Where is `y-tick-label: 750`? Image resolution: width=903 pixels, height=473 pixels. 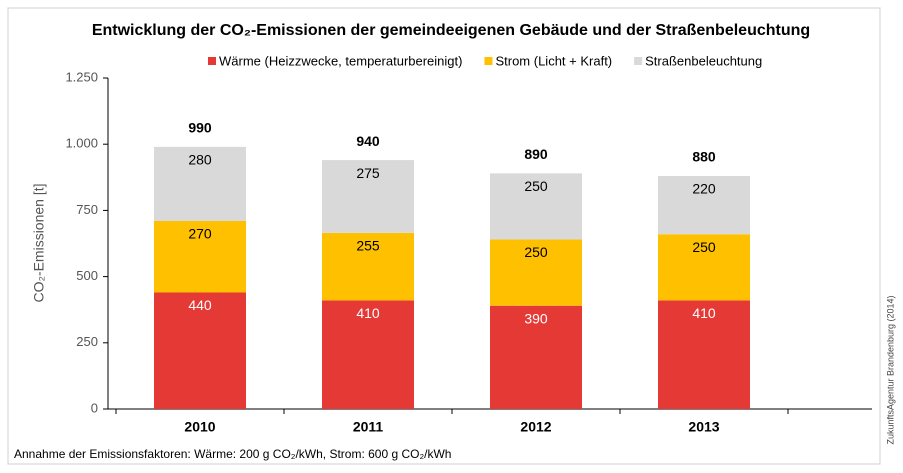 y-tick-label: 750 is located at coordinates (87, 209).